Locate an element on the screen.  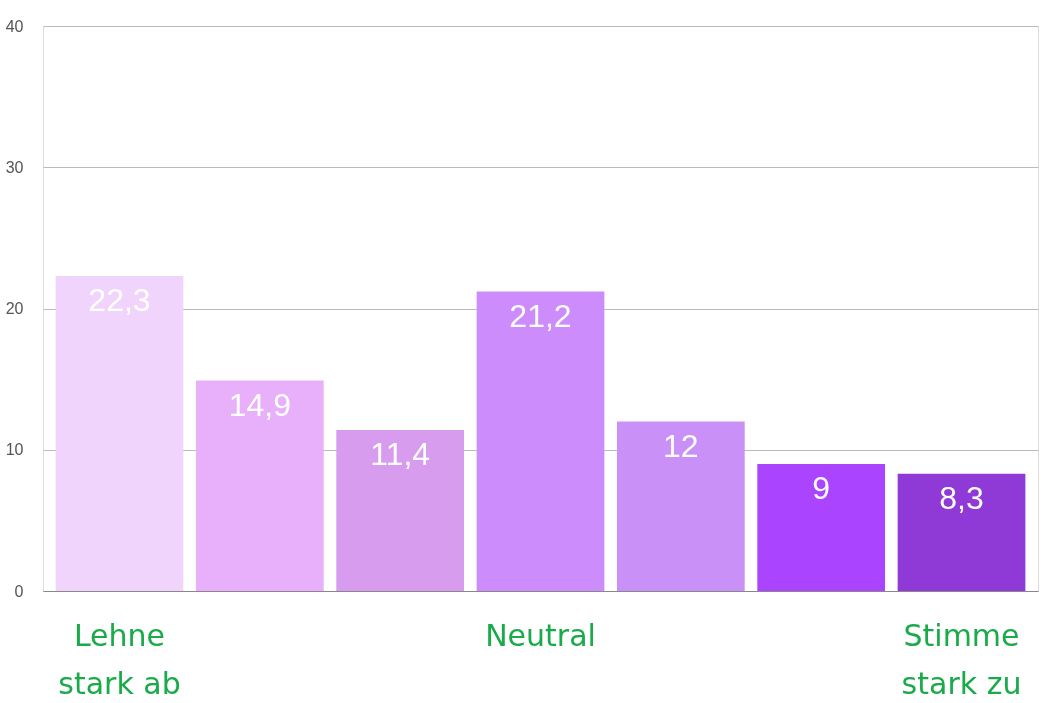
data-label: 9 is located at coordinates (821, 487).